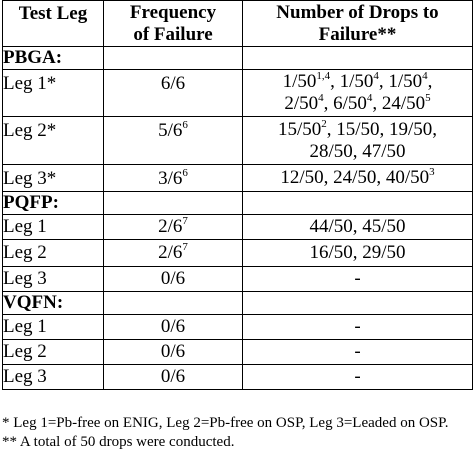 Image resolution: width=474 pixels, height=454 pixels. I want to click on drops-value: 15/50, so click(299, 129).